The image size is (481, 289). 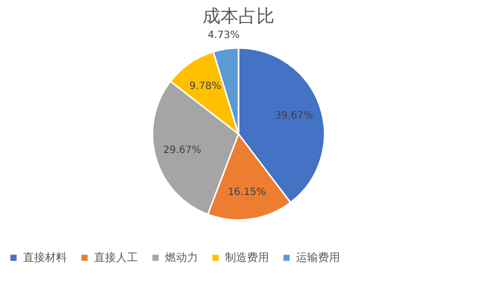 What do you see at coordinates (318, 257) in the screenshot?
I see `legend-label: 运输费用` at bounding box center [318, 257].